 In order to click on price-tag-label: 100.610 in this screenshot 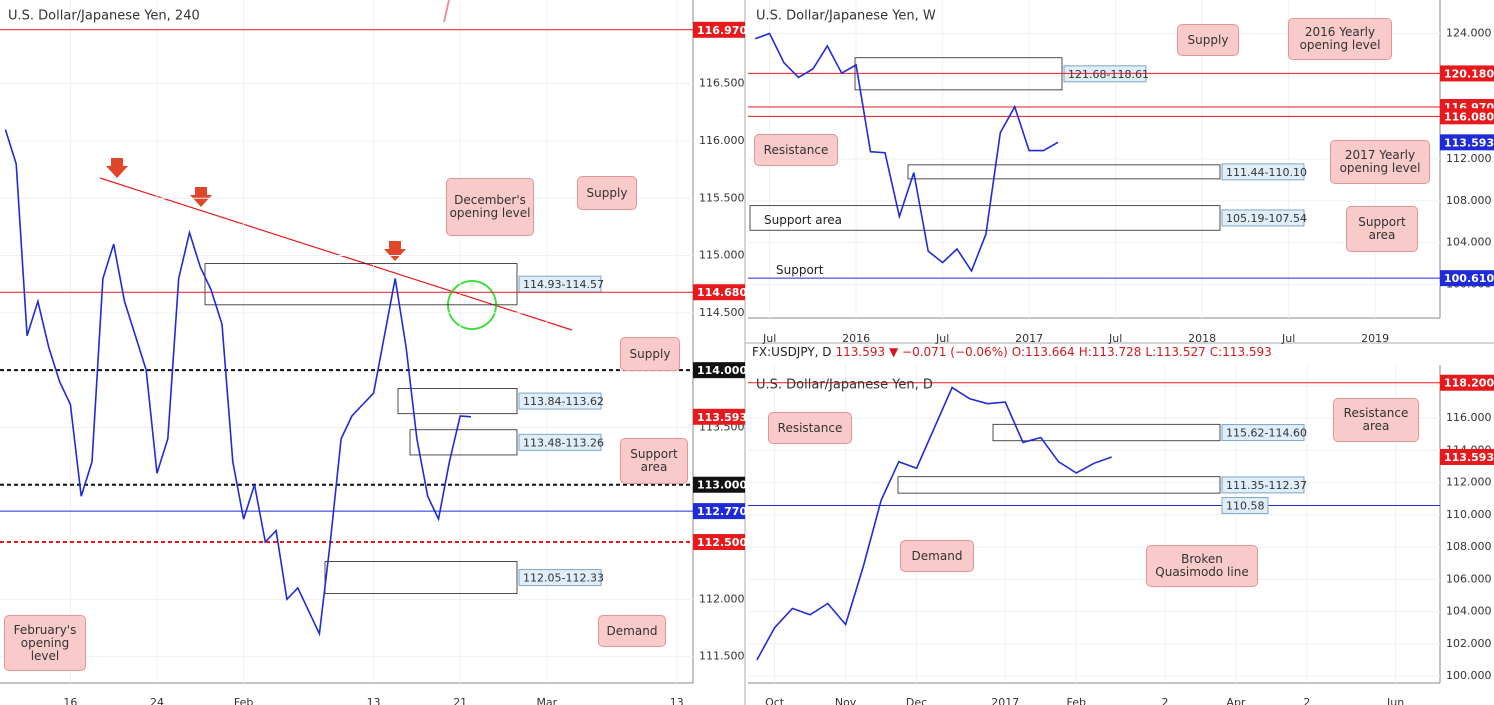, I will do `click(1469, 278)`.